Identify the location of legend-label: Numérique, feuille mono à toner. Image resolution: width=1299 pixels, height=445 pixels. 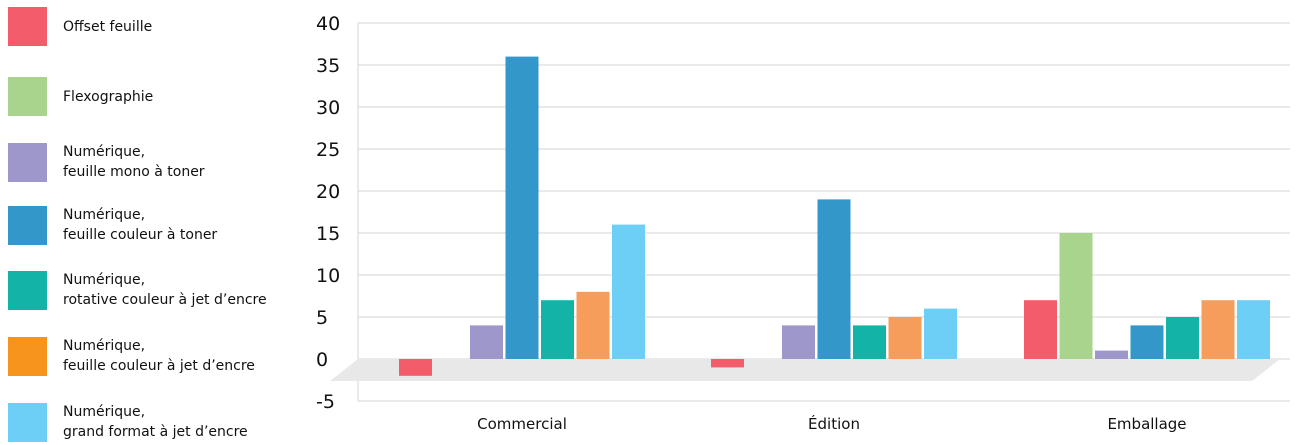
(134, 162).